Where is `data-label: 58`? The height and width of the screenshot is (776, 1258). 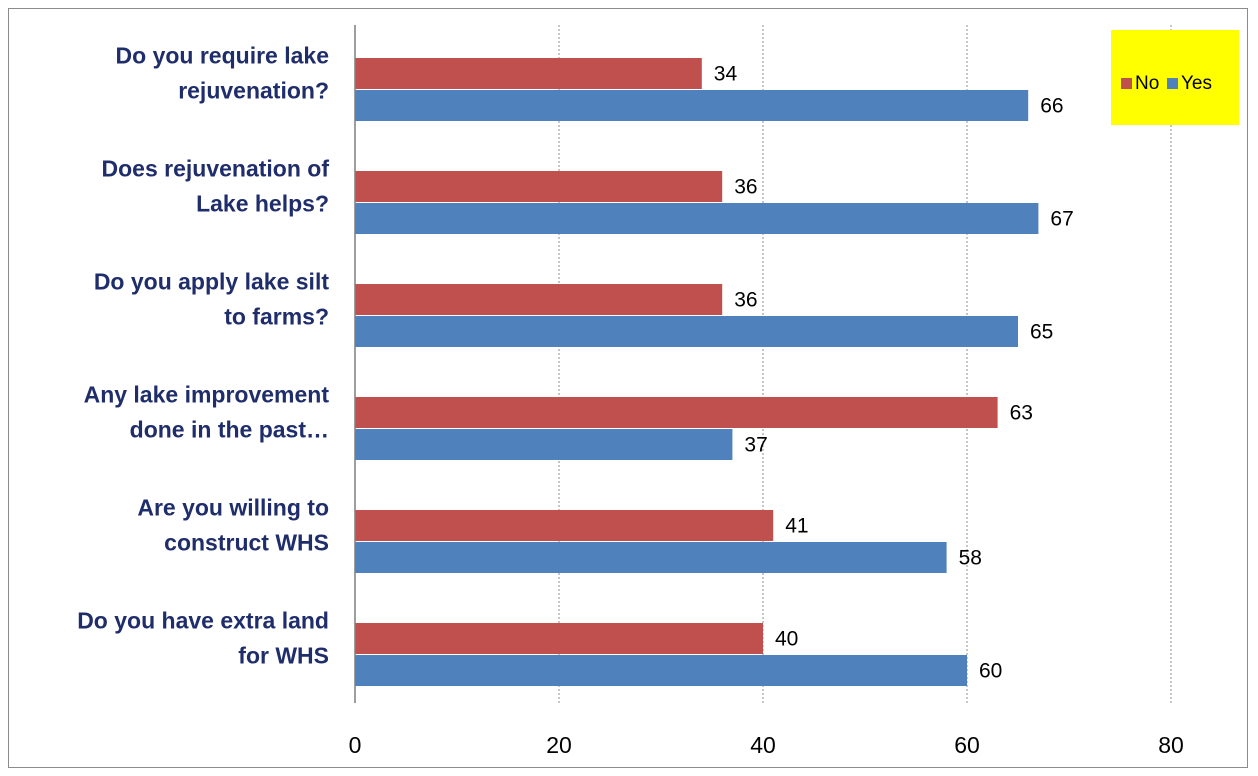 data-label: 58 is located at coordinates (970, 558).